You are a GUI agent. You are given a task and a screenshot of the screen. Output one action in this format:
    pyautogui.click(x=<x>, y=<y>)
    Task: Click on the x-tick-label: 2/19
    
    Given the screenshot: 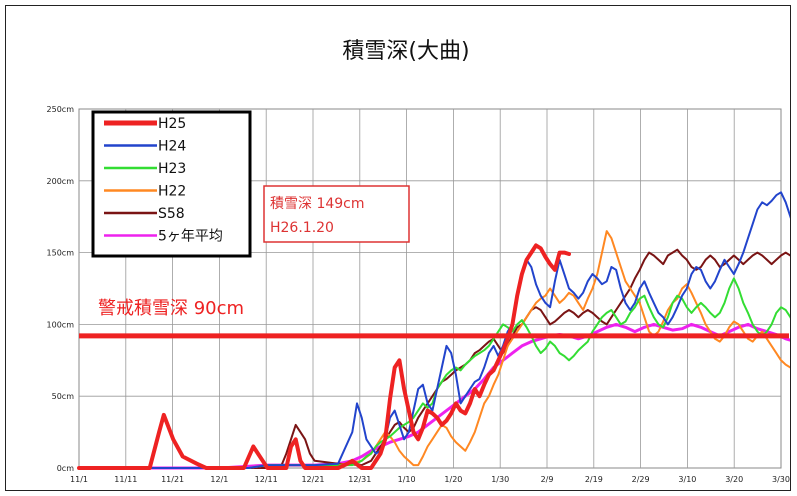 What is the action you would take?
    pyautogui.click(x=594, y=479)
    